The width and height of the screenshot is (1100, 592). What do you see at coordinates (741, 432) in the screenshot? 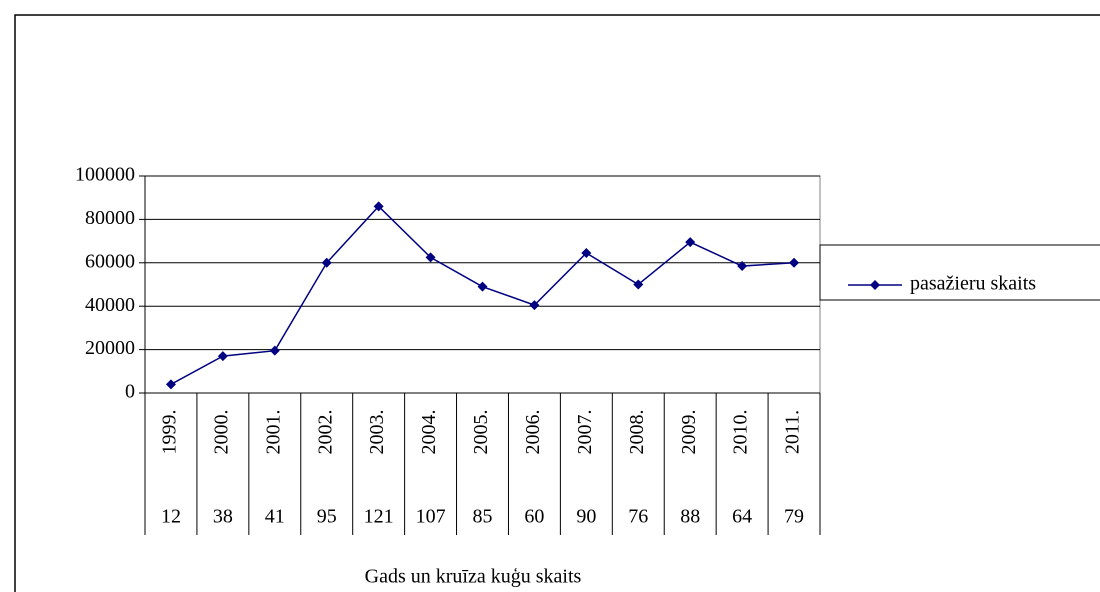
I see `x-tick-label: 2010.` at bounding box center [741, 432].